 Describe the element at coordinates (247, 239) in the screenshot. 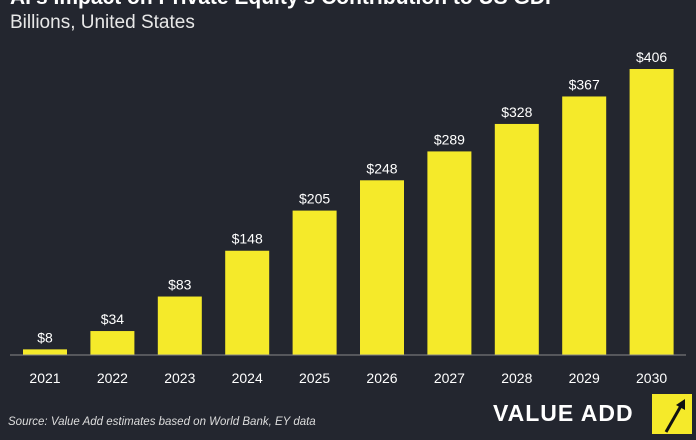

I see `data-label-2024: $148` at that location.